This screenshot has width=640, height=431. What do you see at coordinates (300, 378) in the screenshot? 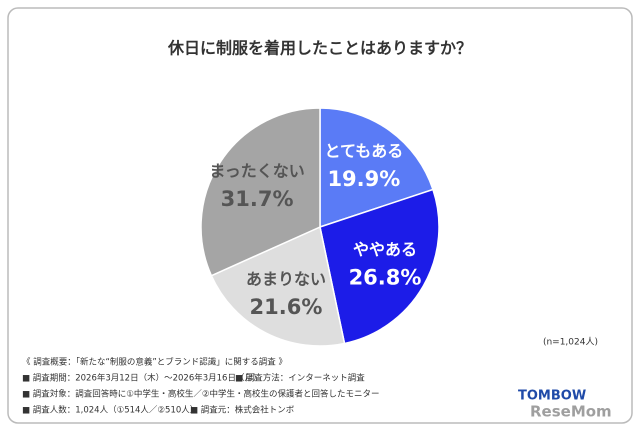
I see `note: ■ 調査方法：インターネット調査` at bounding box center [300, 378].